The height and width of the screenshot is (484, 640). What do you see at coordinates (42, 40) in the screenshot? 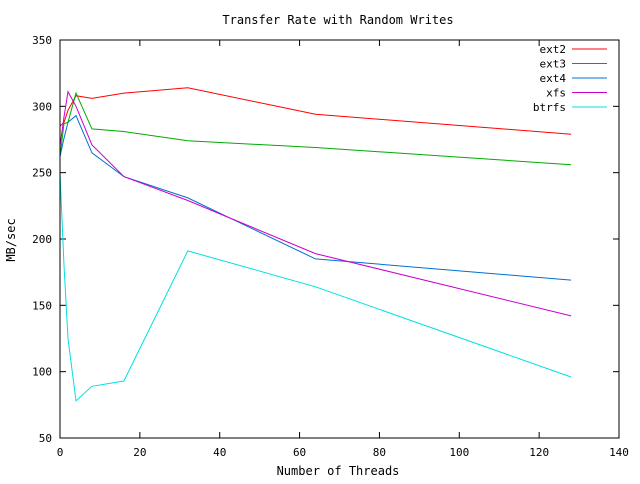
I see `y-tick-label: 350` at bounding box center [42, 40].